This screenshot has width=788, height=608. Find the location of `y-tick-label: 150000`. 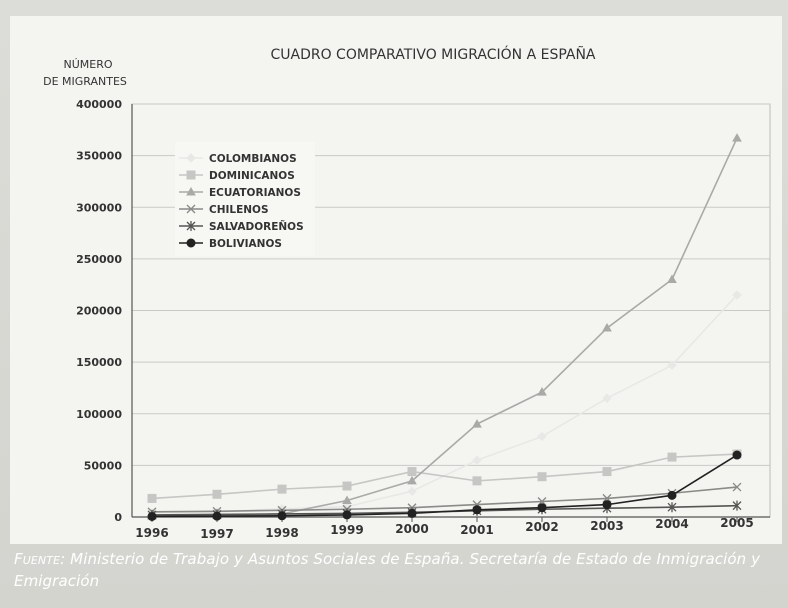

y-tick-label: 150000 is located at coordinates (99, 362).